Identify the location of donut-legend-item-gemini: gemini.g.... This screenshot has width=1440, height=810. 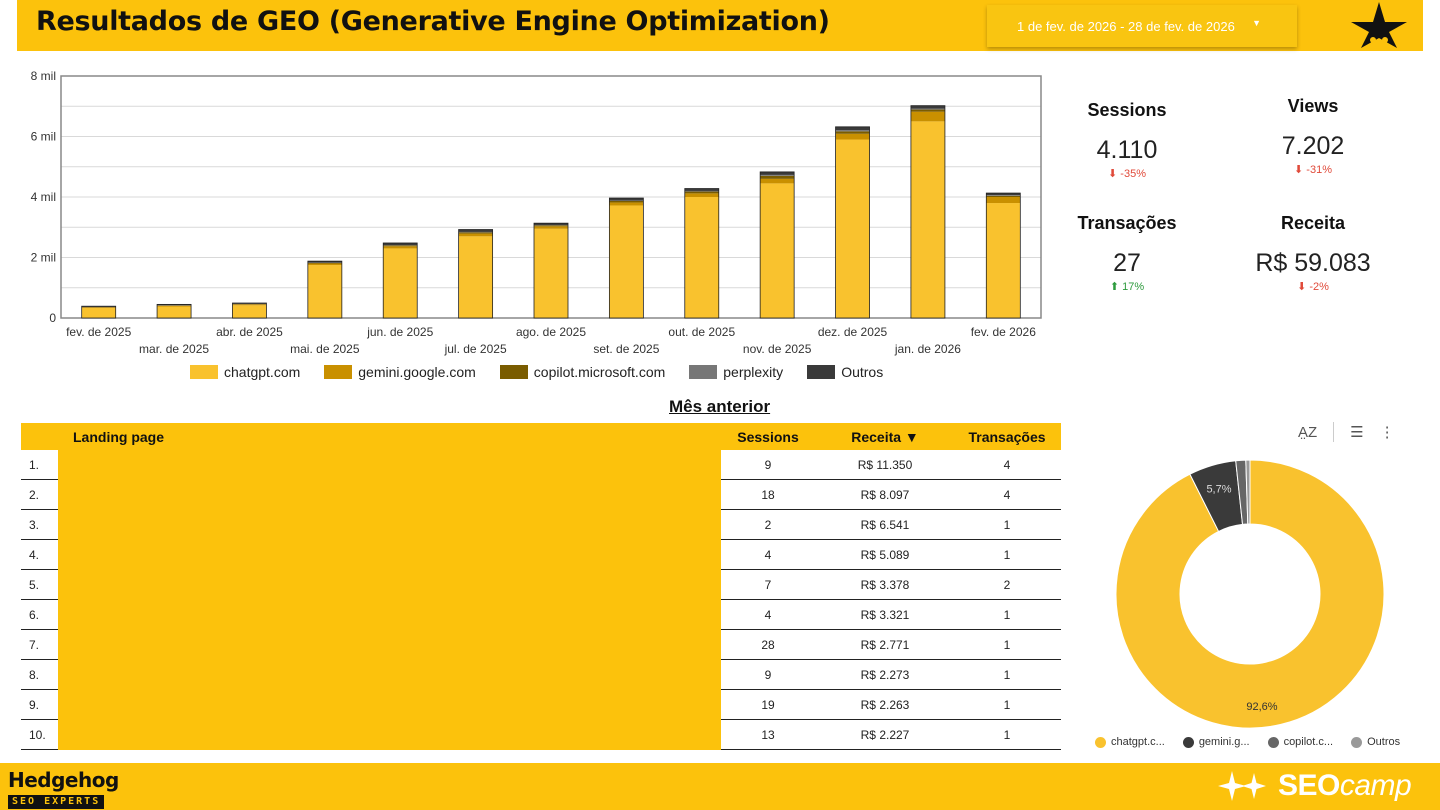
(1216, 742).